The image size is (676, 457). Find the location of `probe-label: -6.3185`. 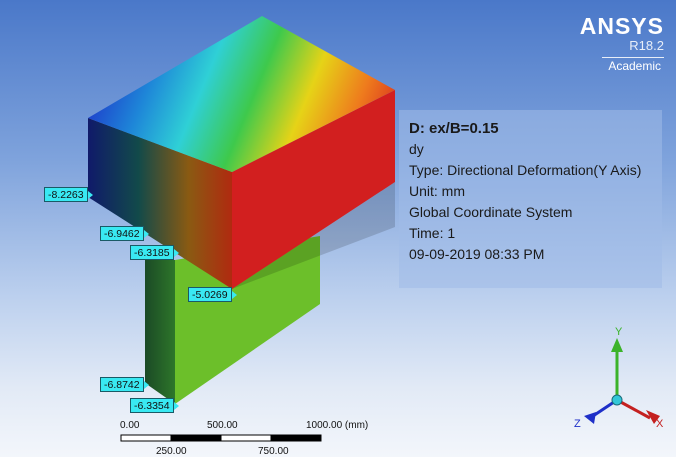

probe-label: -6.3185 is located at coordinates (154, 252).